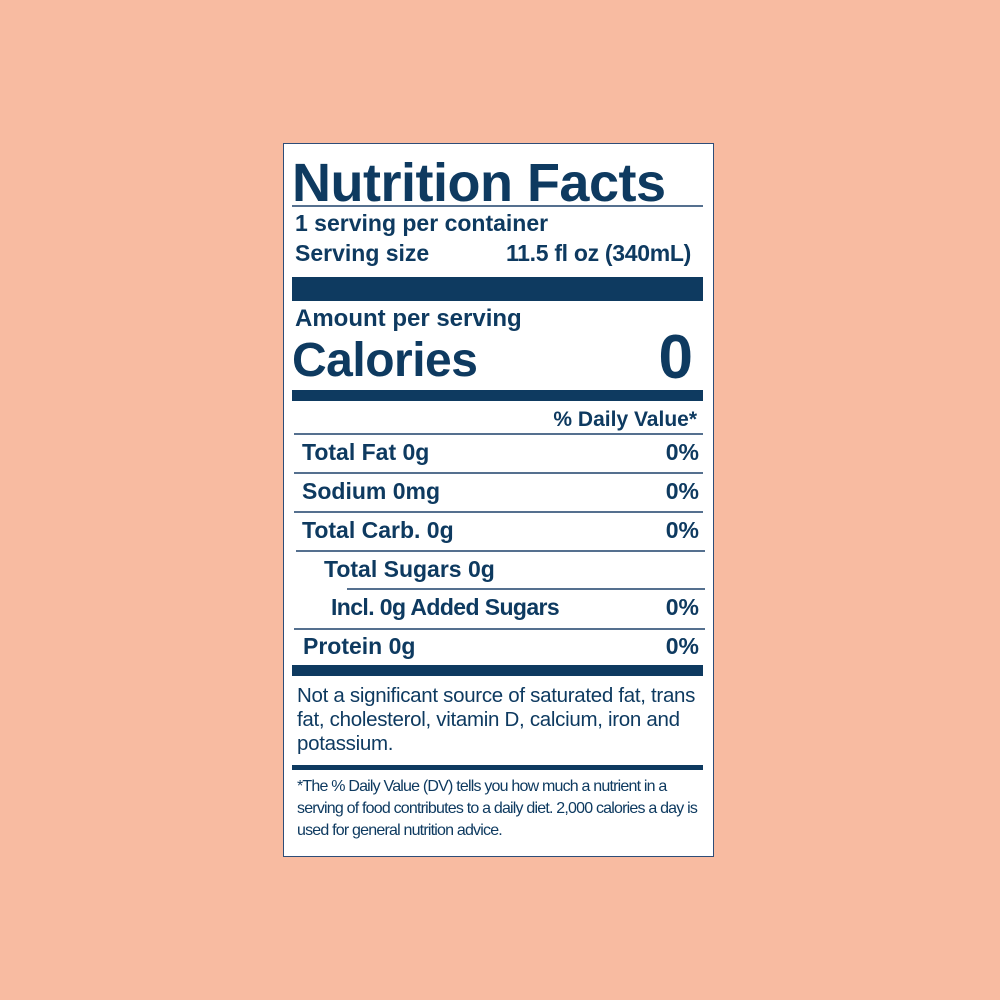 This screenshot has width=1000, height=1000. I want to click on serving-size-value: 11.5 fl oz (340mL), so click(598, 253).